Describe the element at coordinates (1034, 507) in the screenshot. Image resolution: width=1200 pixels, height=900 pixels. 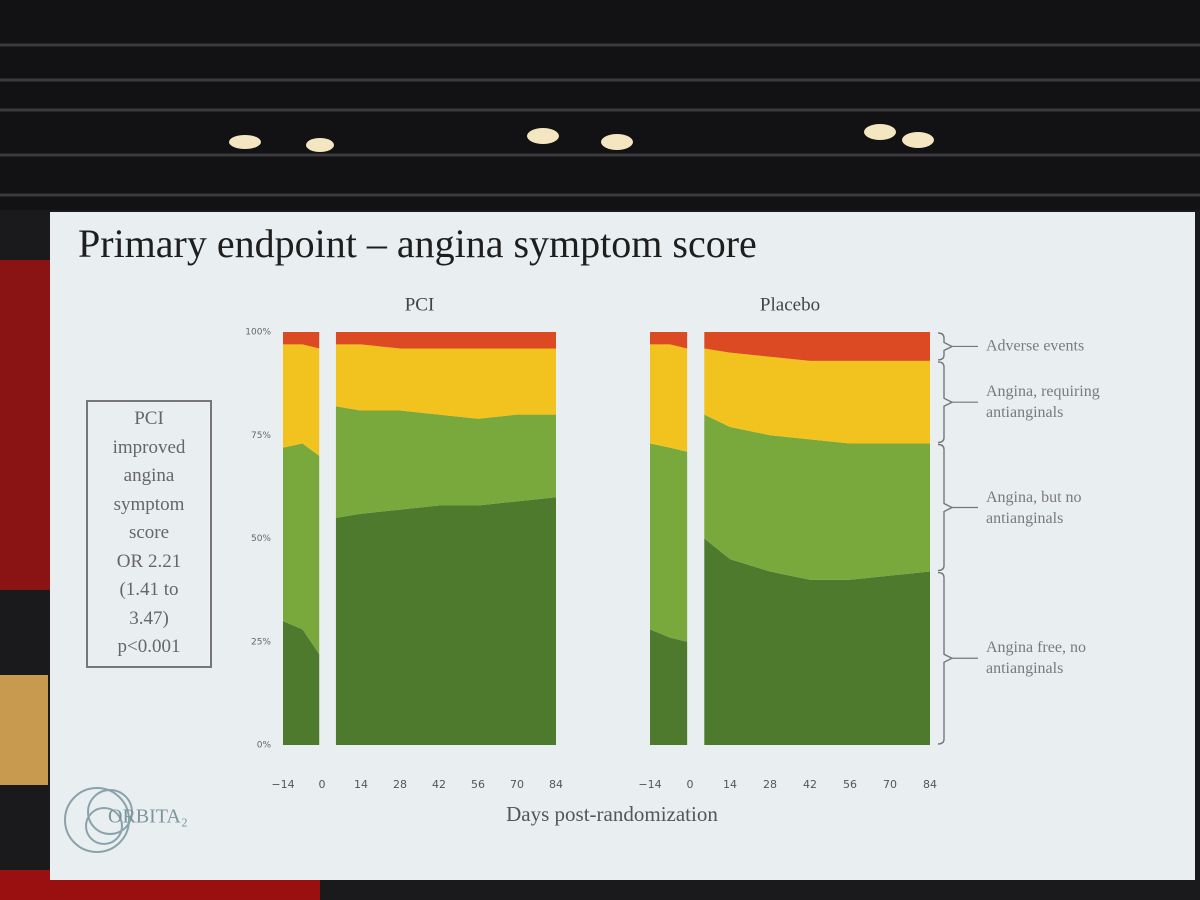
I see `legend-label: Angina, but no antianginals` at that location.